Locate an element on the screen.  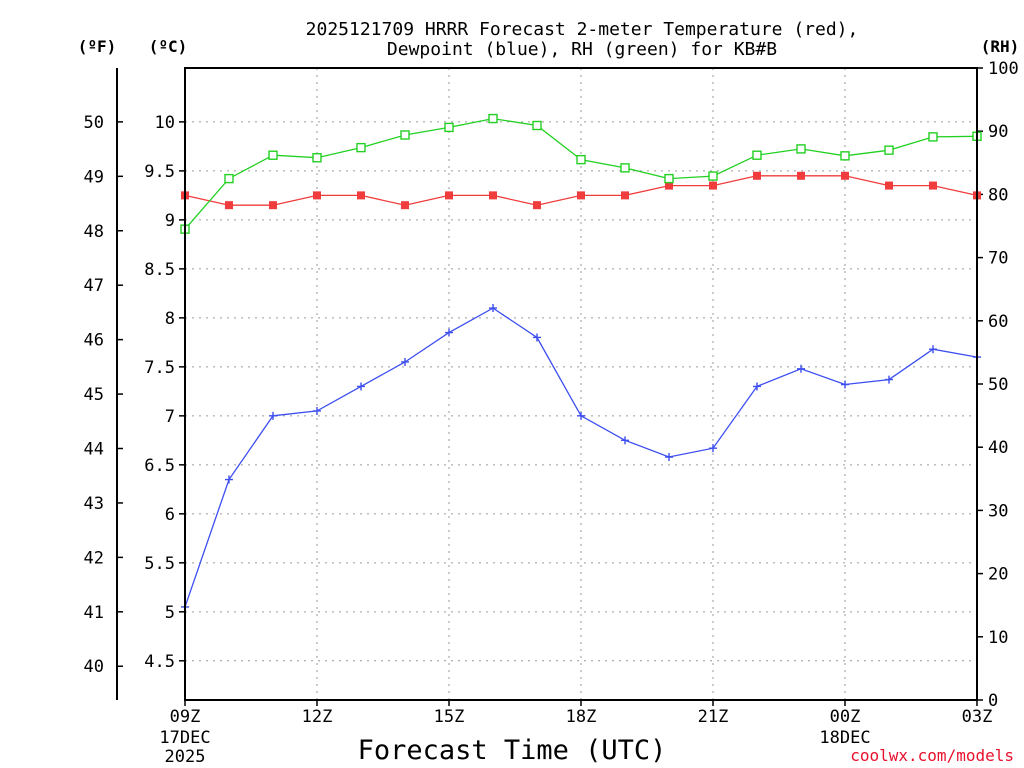
rh-tick-label: 50 is located at coordinates (998, 385).